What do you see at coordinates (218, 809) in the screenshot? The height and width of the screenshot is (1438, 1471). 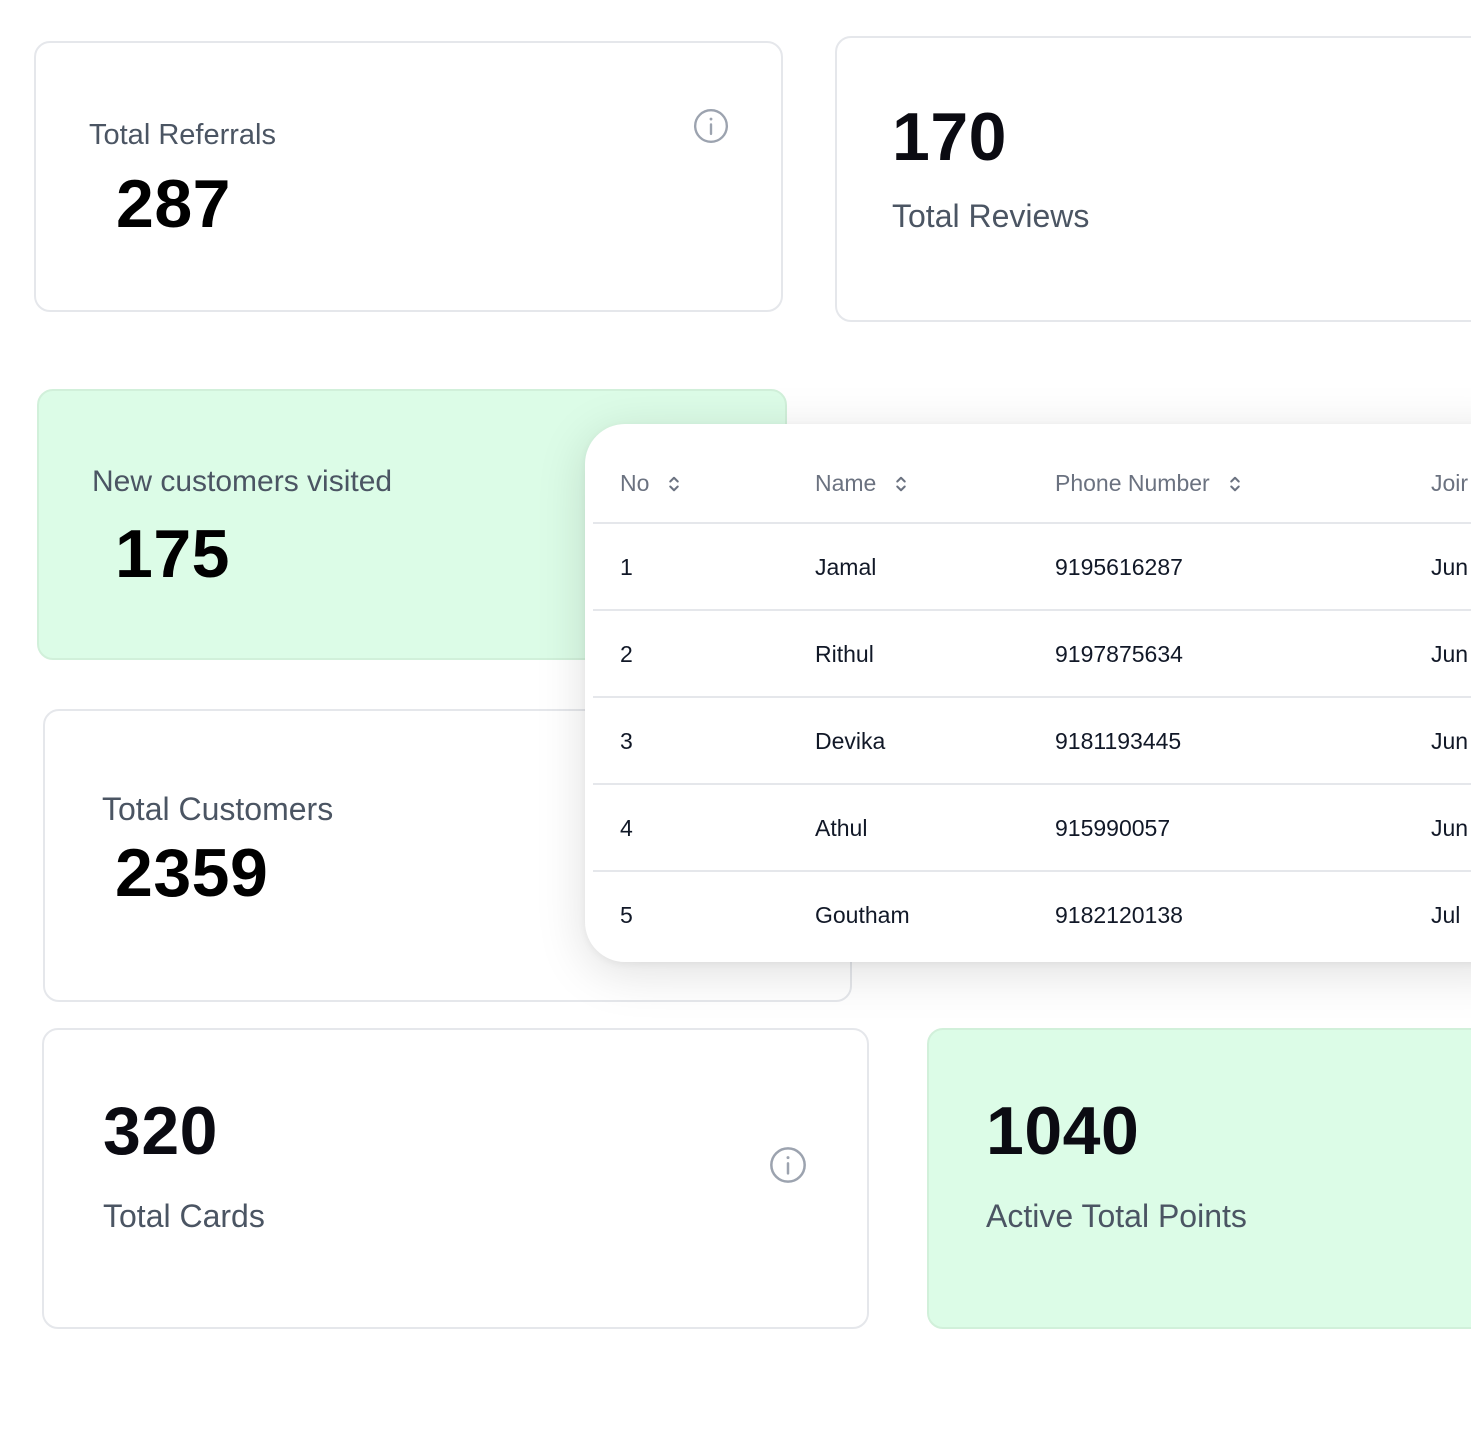 I see `total-customers-label: Total Customers` at bounding box center [218, 809].